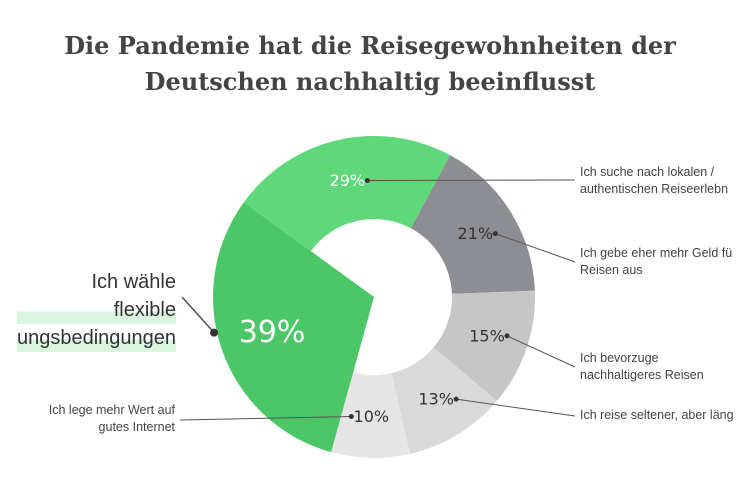  What do you see at coordinates (487, 335) in the screenshot?
I see `pct-label-sustainable: 15%` at bounding box center [487, 335].